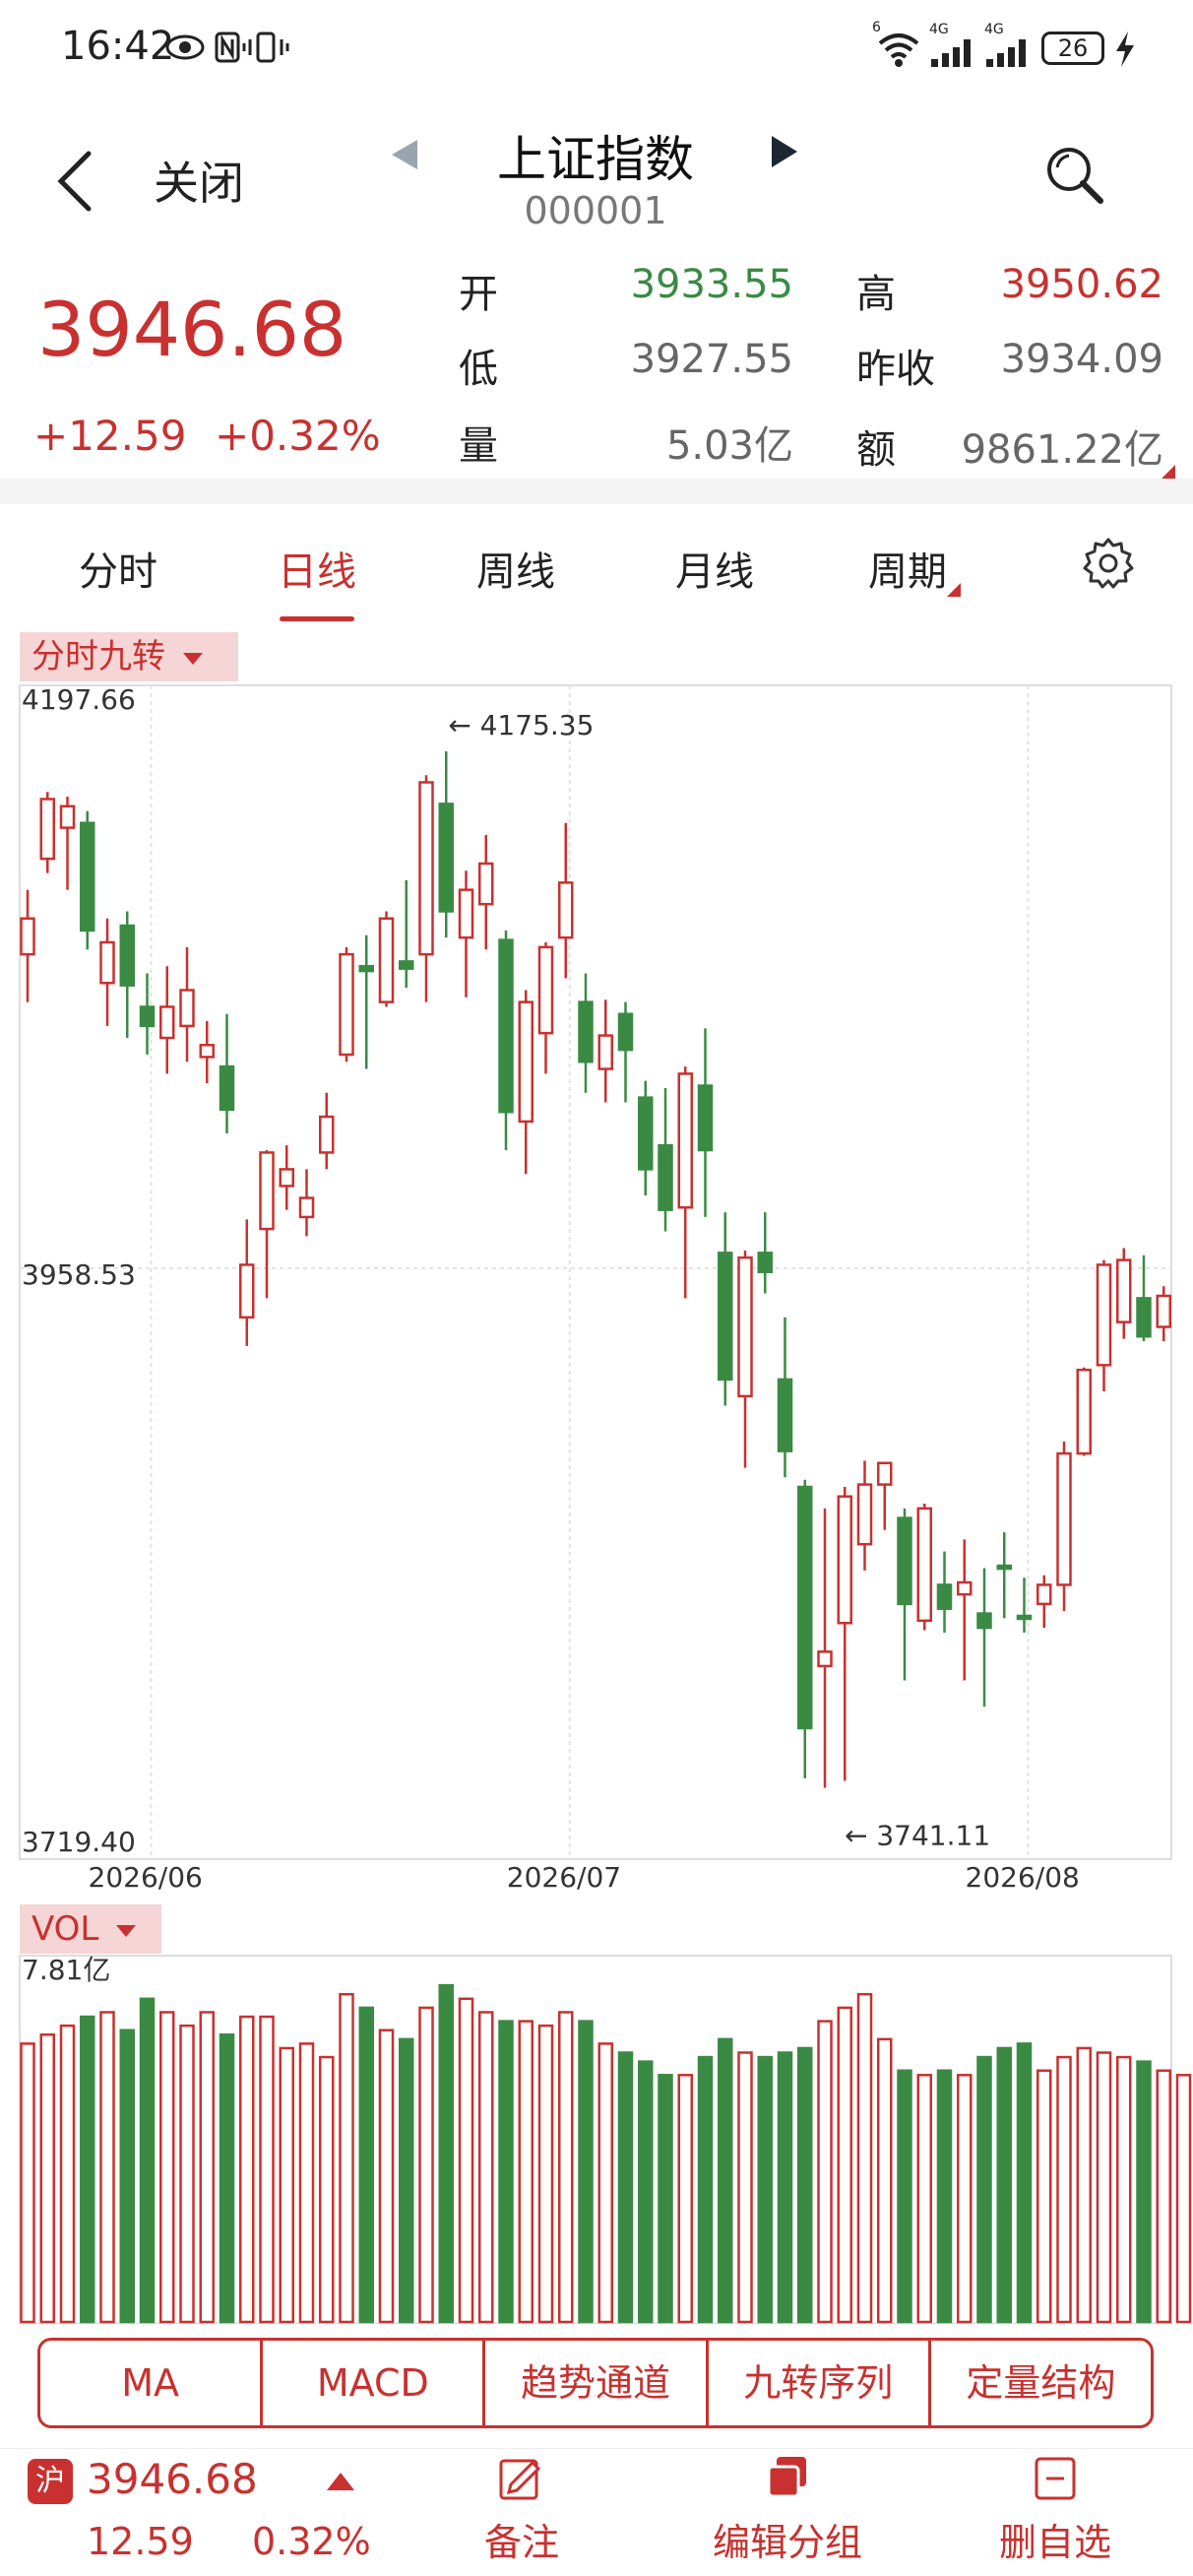 This screenshot has height=2576, width=1193. What do you see at coordinates (714, 572) in the screenshot?
I see `tab-monthly: 月线` at bounding box center [714, 572].